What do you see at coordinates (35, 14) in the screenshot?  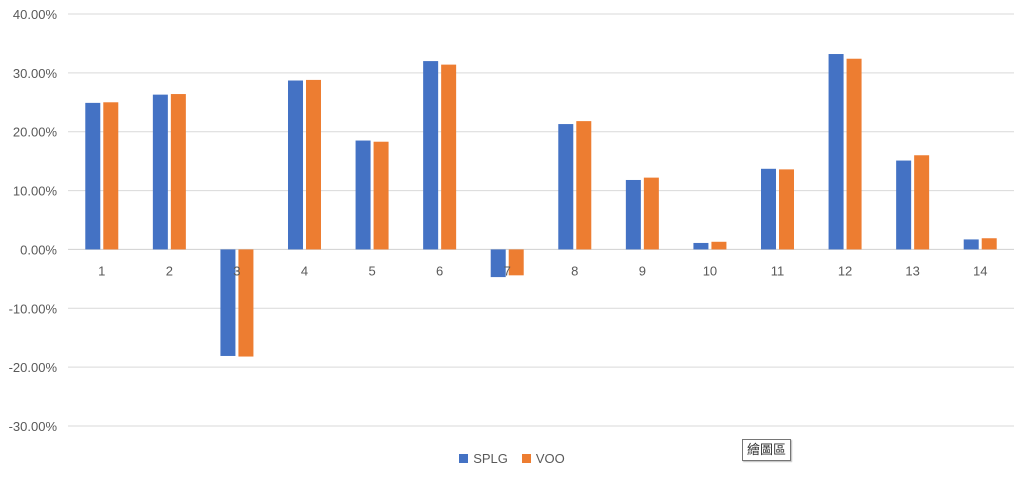 I see `y-tick-label: 40.00%` at bounding box center [35, 14].